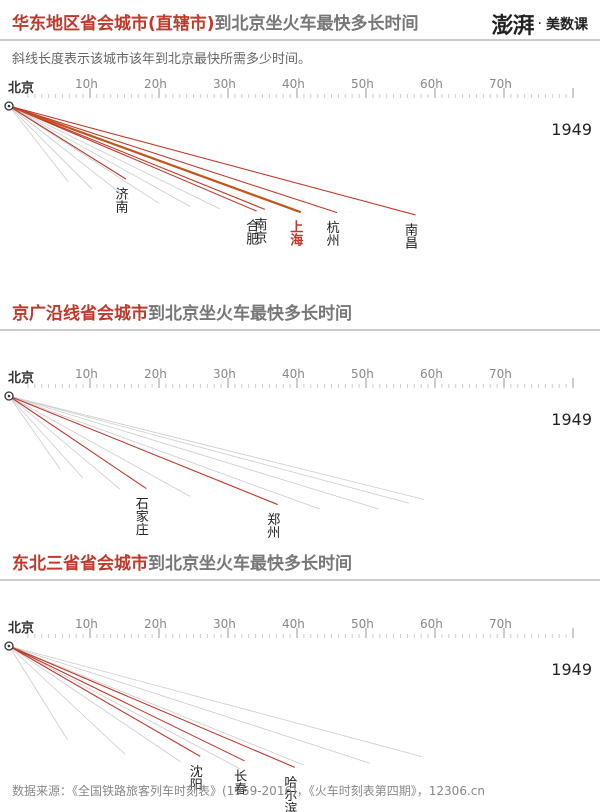 Image resolution: width=600 pixels, height=812 pixels. What do you see at coordinates (239, 782) in the screenshot?
I see `series-label-长春: 长春` at bounding box center [239, 782].